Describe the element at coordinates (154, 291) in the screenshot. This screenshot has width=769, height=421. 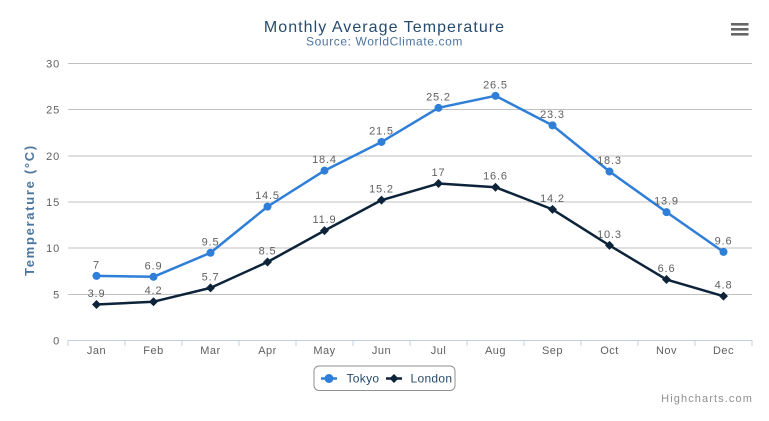
I see `svg-text: 4.2` at that location.